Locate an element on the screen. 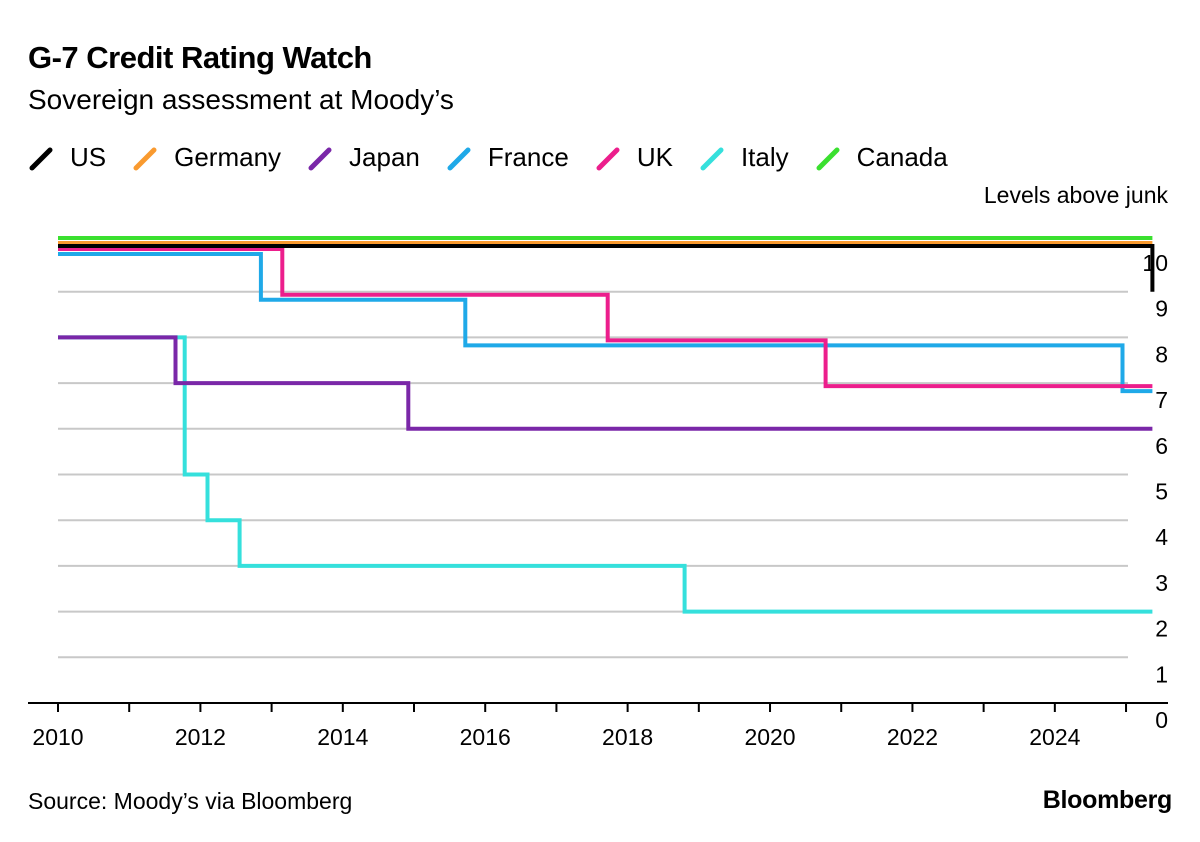 Image resolution: width=1200 pixels, height=842 pixels. chart-subtitle: Sovereign assessment at Moody’s is located at coordinates (241, 99).